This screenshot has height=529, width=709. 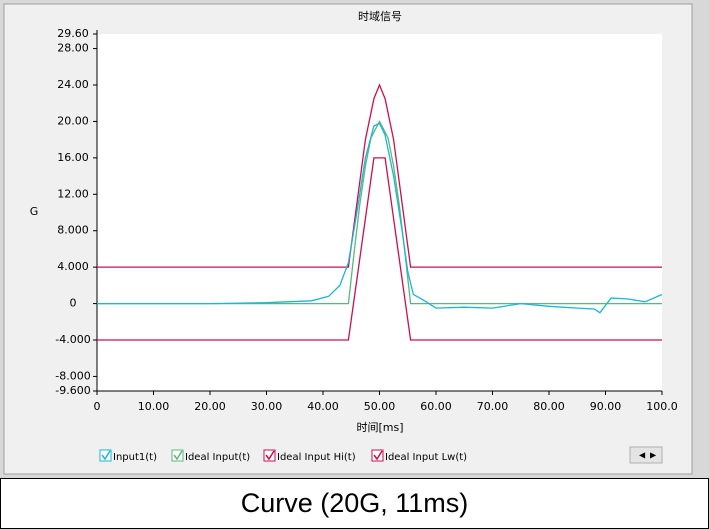 What do you see at coordinates (73, 266) in the screenshot?
I see `y-tick-label: 4.000` at bounding box center [73, 266].